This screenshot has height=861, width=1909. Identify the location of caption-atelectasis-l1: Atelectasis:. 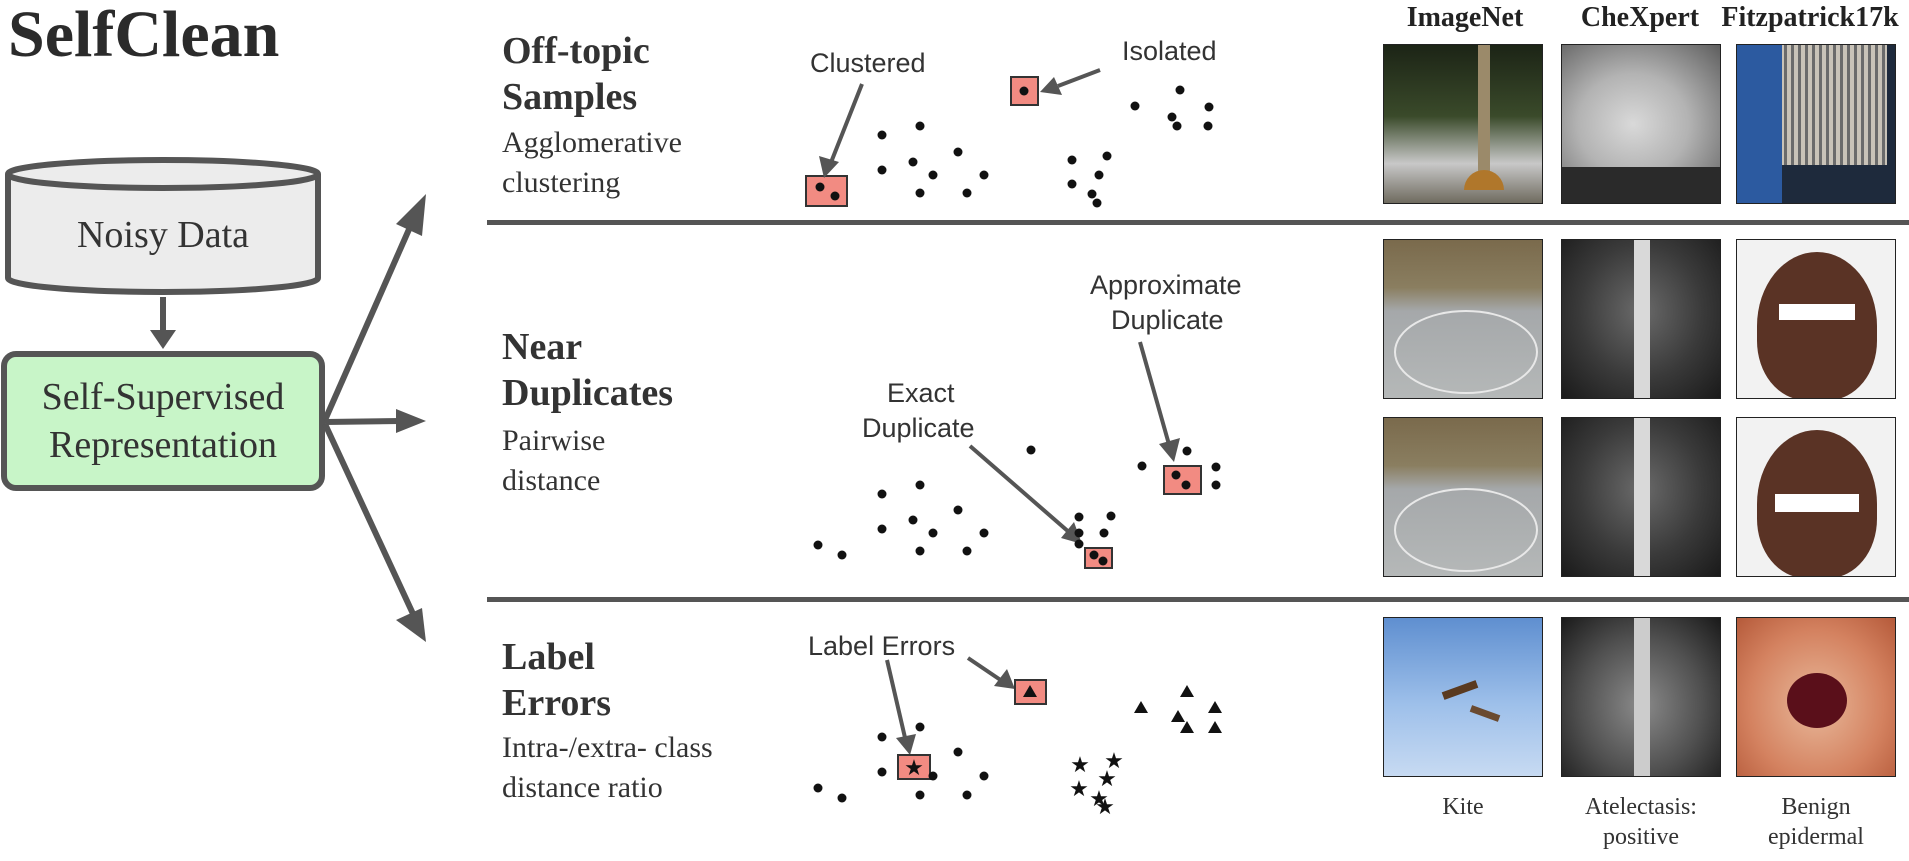
(1641, 807).